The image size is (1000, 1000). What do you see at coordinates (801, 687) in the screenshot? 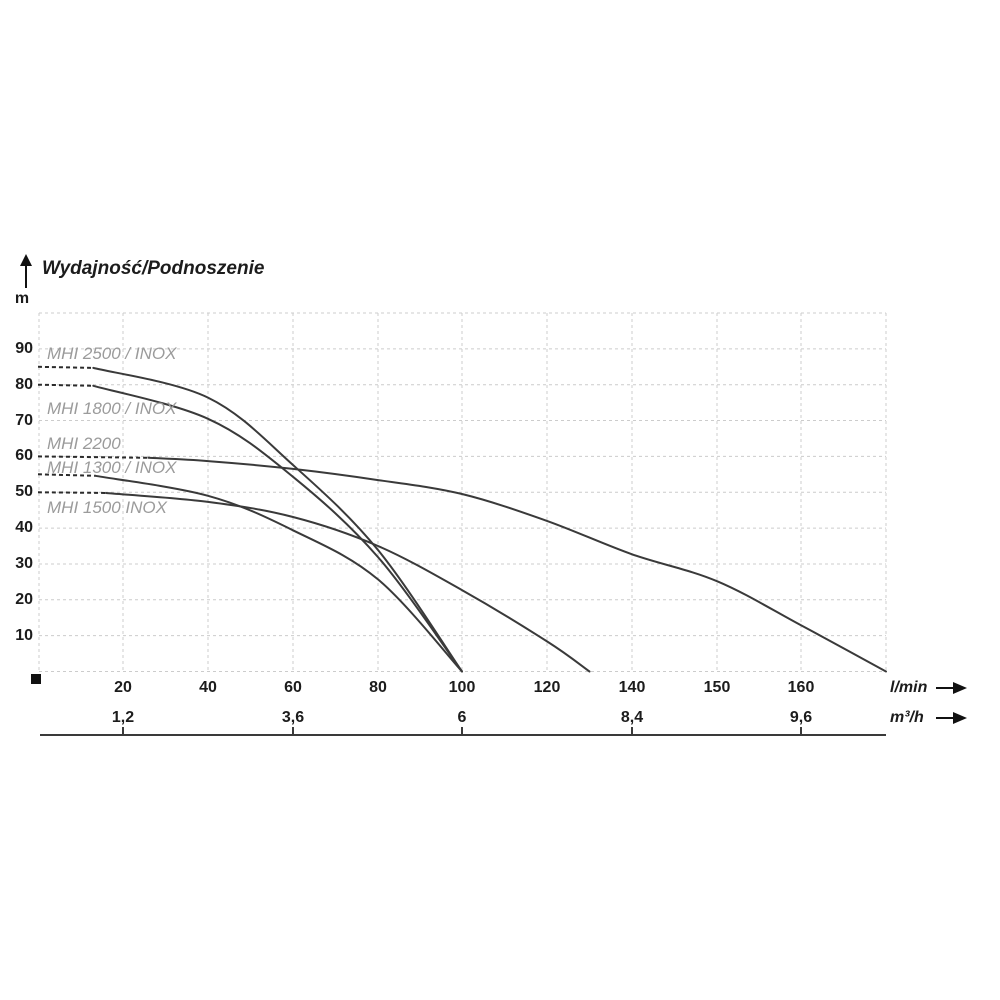
I see `x-tick-lmin-160: 160` at bounding box center [801, 687].